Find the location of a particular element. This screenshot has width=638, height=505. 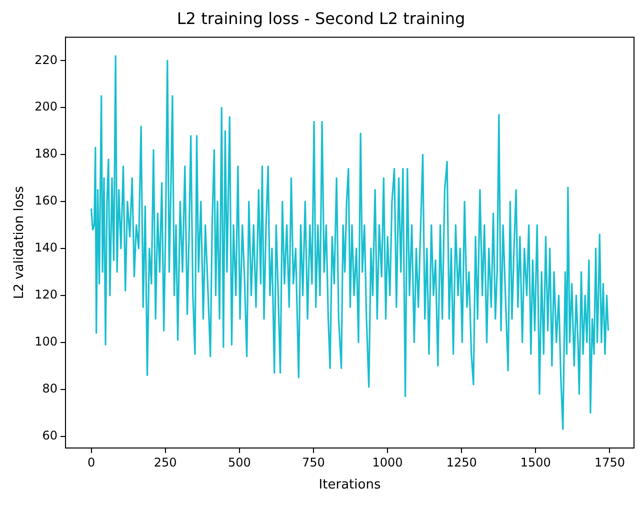

y-tick-label: 140 is located at coordinates (46, 247).